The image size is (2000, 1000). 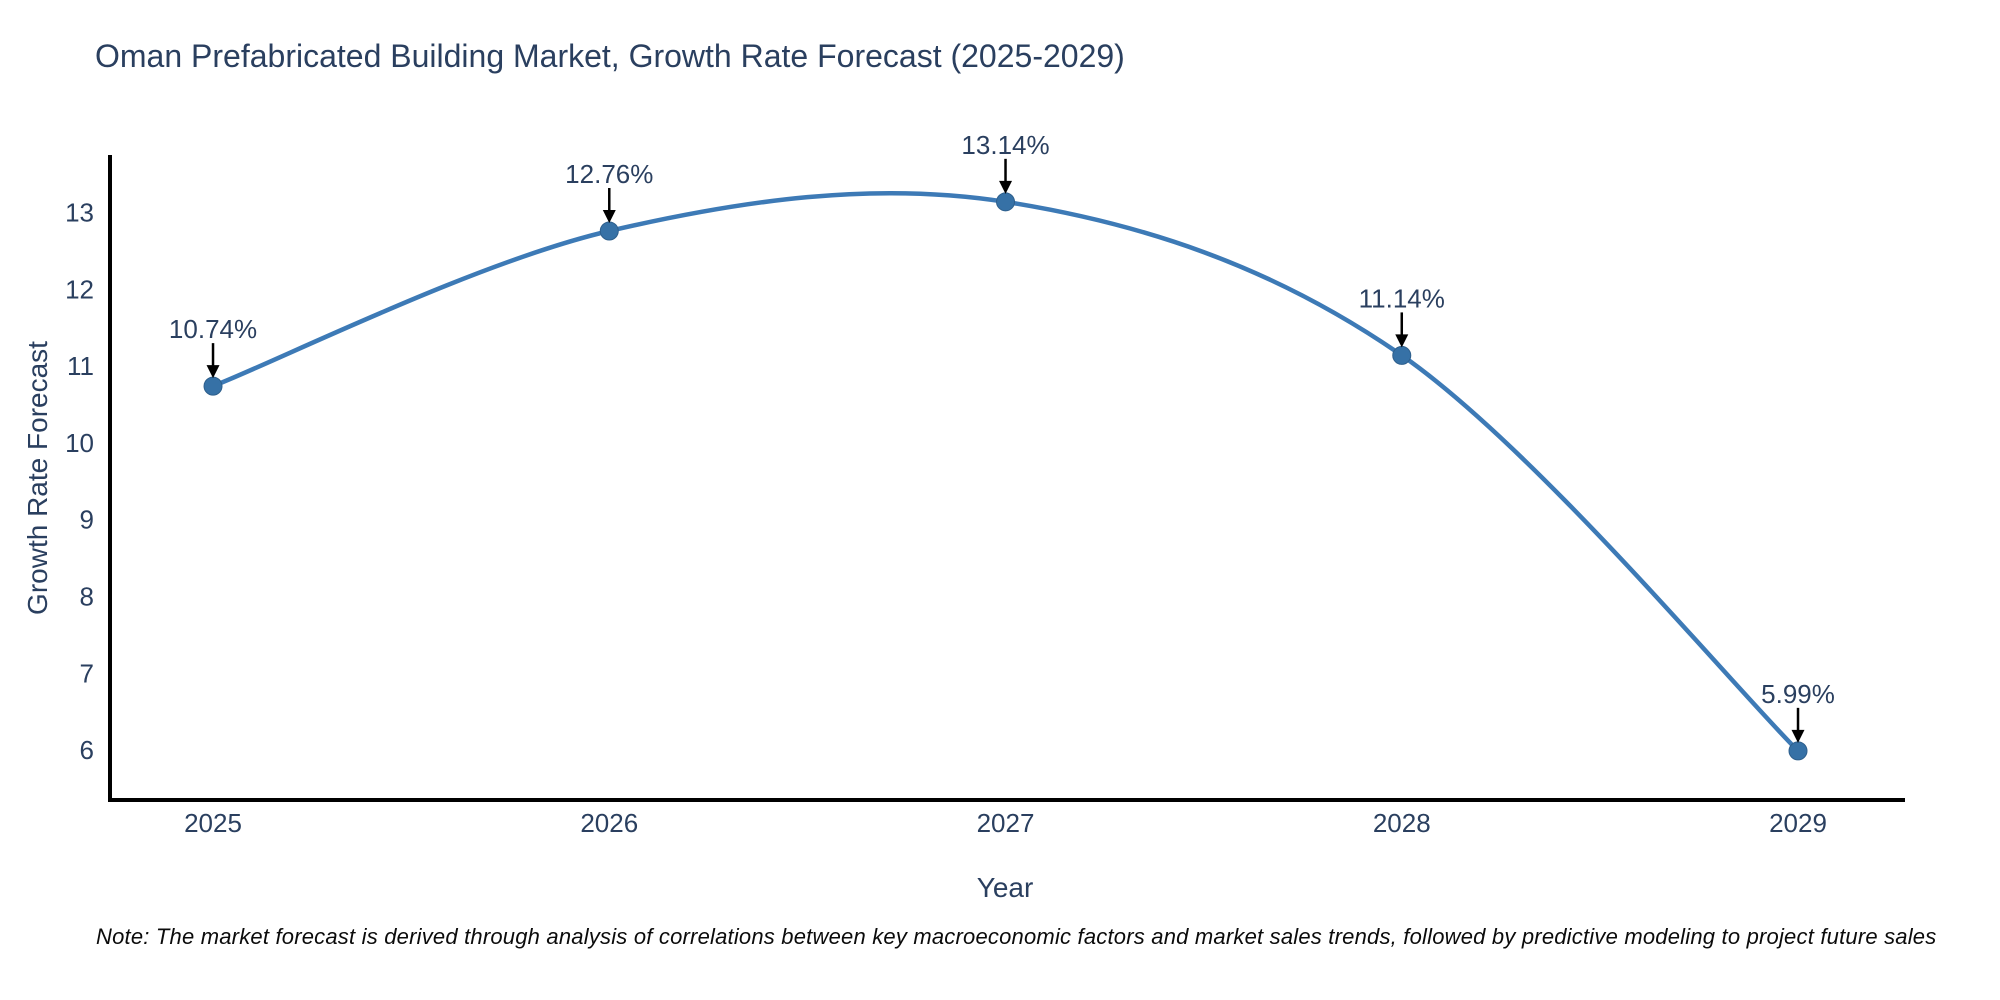 What do you see at coordinates (1006, 823) in the screenshot?
I see `x-tick-label: 2027` at bounding box center [1006, 823].